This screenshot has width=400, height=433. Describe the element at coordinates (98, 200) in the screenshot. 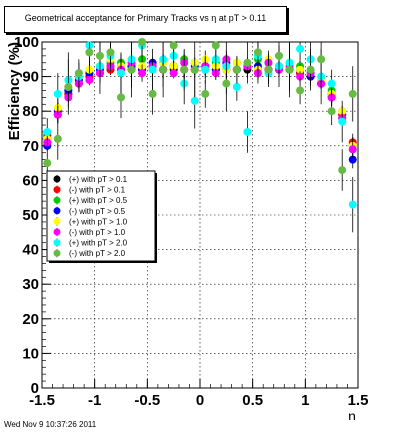

I see `legend-label: (+) with pT > 0.5` at that location.